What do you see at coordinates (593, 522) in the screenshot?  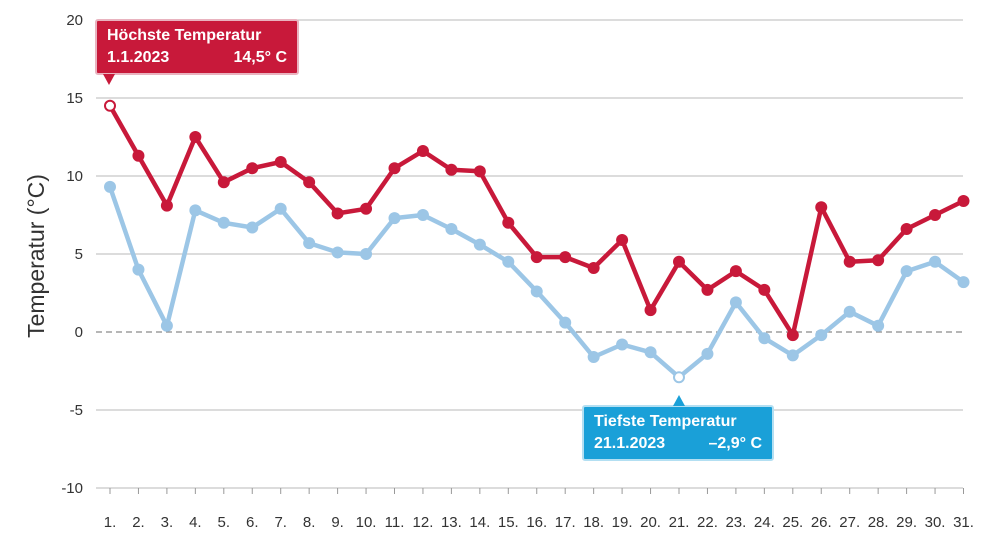 I see `x-tick-label: 18.` at bounding box center [593, 522].